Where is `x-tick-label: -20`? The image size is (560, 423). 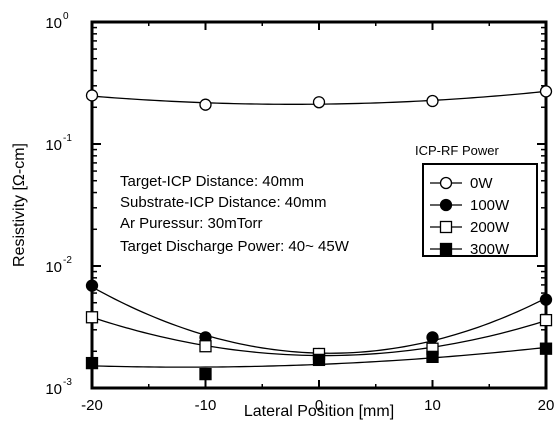
x-tick-label: -20 is located at coordinates (92, 405).